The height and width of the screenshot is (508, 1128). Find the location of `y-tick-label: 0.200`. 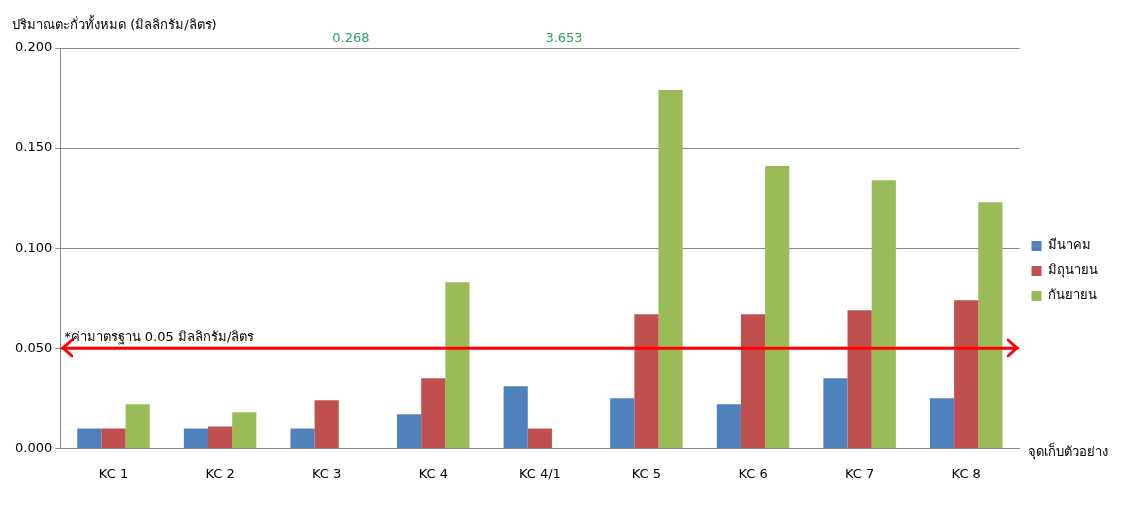

y-tick-label: 0.200 is located at coordinates (34, 47).